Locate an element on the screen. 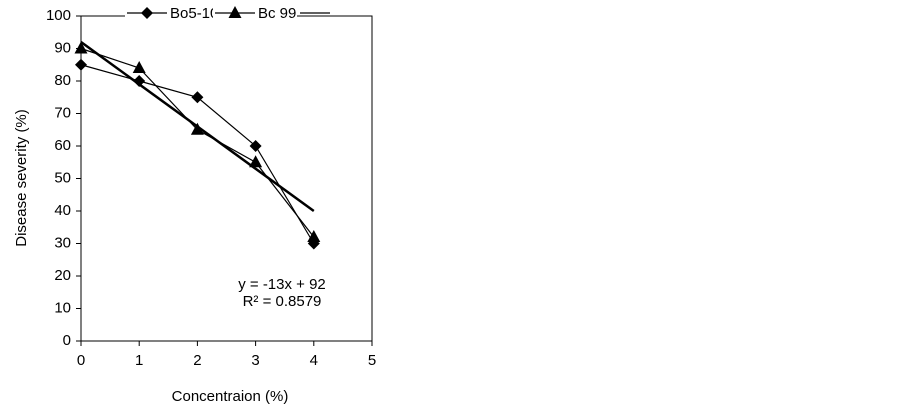 This screenshot has width=902, height=414. trend-equation: y = -13x + 92 is located at coordinates (282, 284).